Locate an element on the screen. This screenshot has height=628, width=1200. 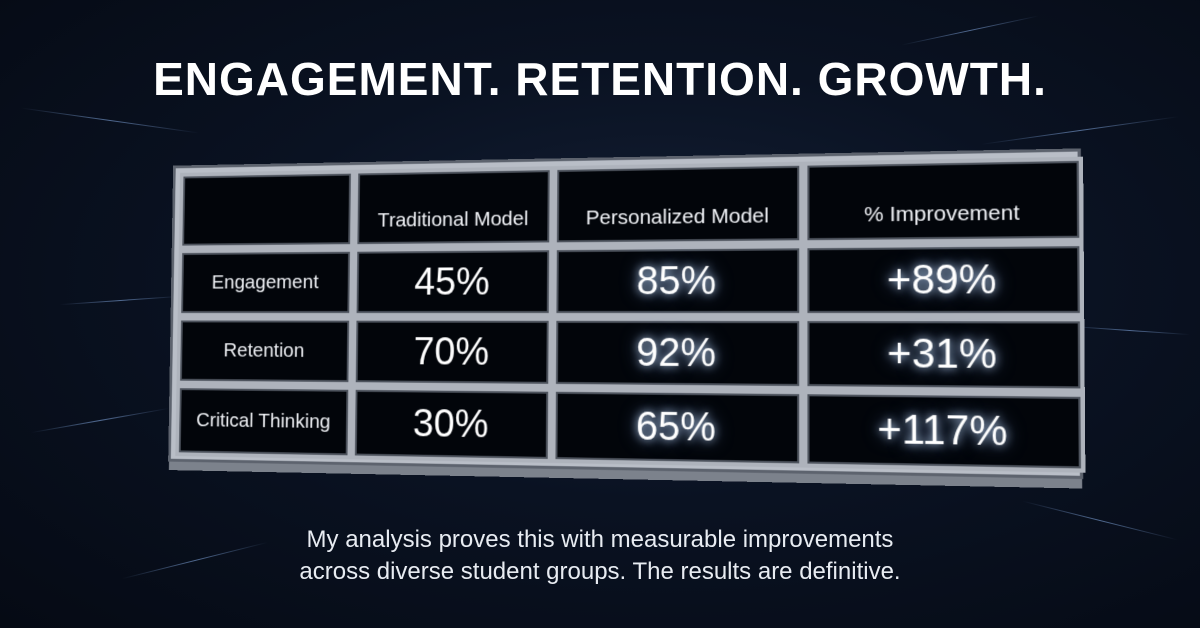
traditional-value: 70% is located at coordinates (452, 352).